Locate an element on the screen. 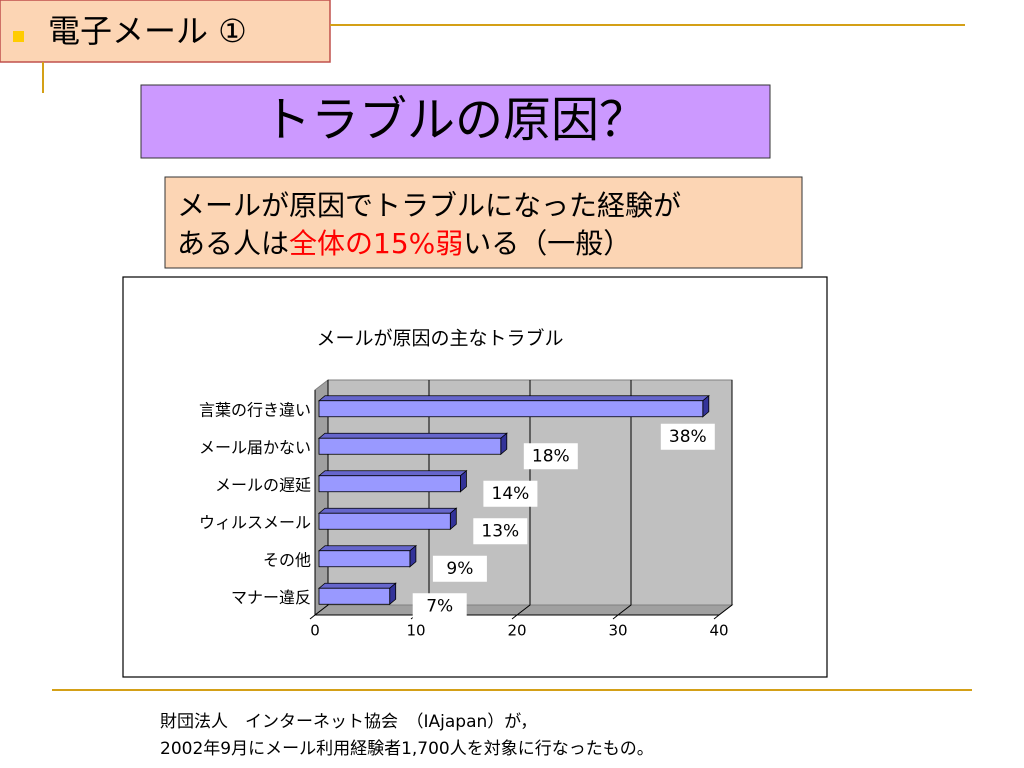 The image size is (1024, 768). y-tick-label: メールの遅延 is located at coordinates (263, 484).